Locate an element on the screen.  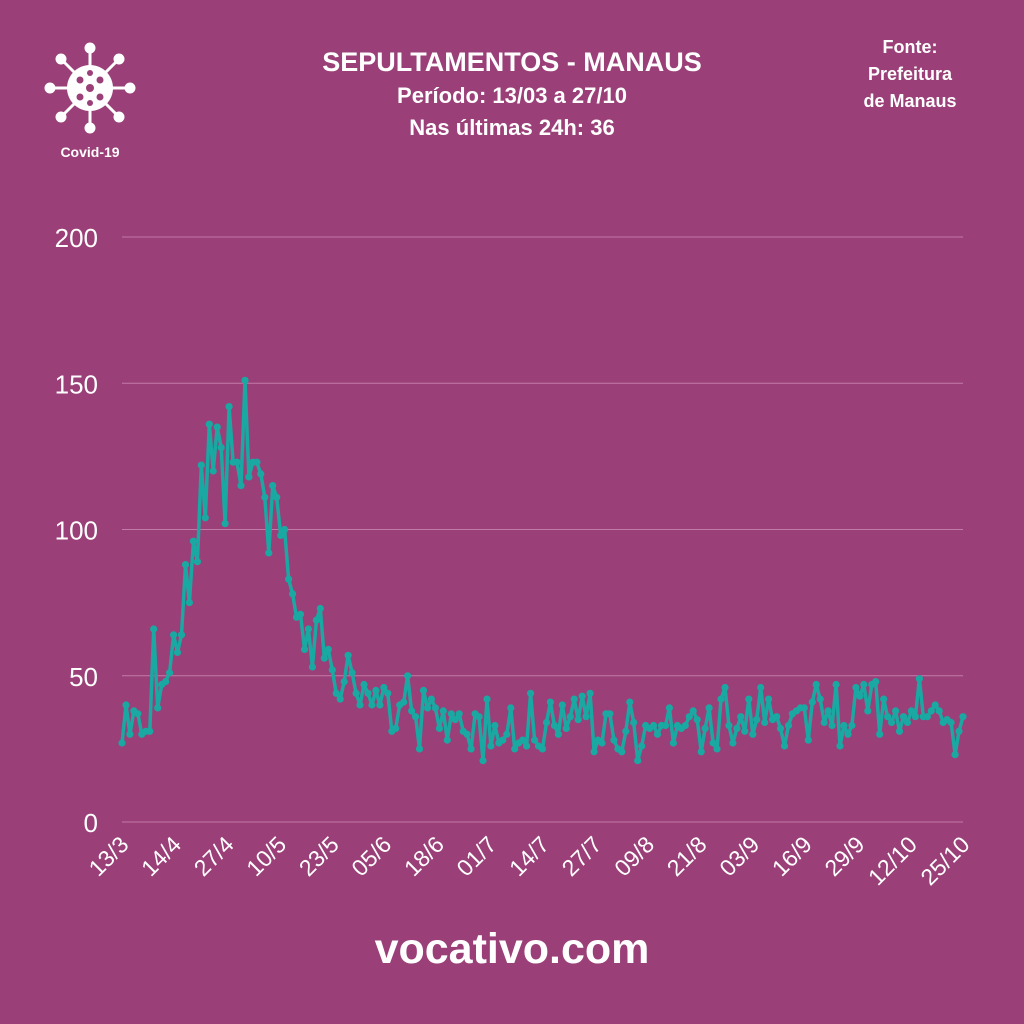
x-tick-label: 18/6 is located at coordinates (424, 856).